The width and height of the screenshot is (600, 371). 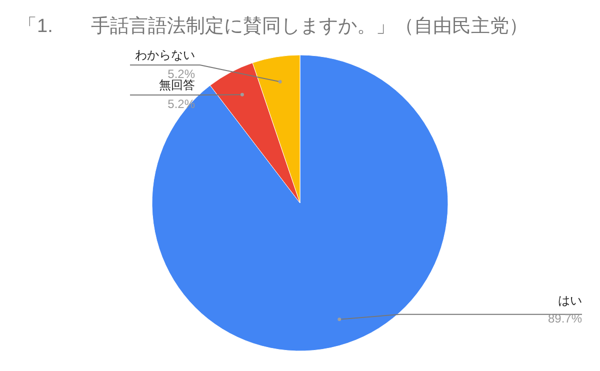 What do you see at coordinates (273, 26) in the screenshot?
I see `chart-title: 「1. 手話言語法制定に賛同しますか。」（自由民主党）` at bounding box center [273, 26].